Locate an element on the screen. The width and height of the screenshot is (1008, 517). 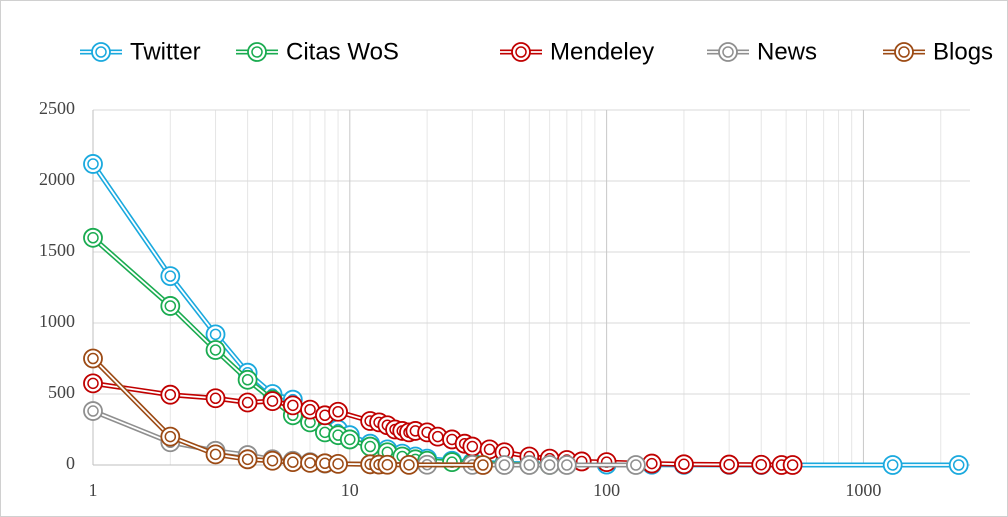
y-tick-label: 1000 is located at coordinates (57, 321).